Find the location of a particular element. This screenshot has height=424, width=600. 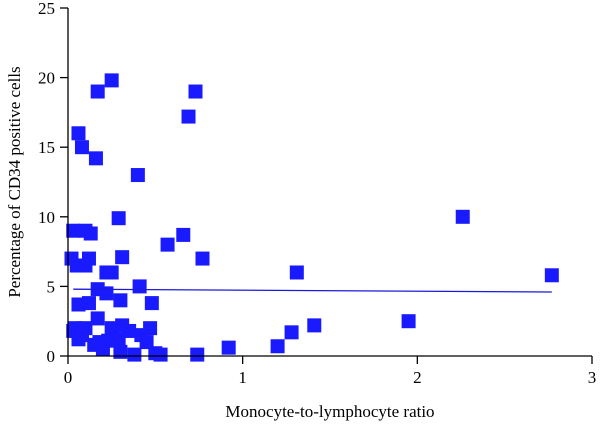

y-tick-label: 10 is located at coordinates (46, 217).